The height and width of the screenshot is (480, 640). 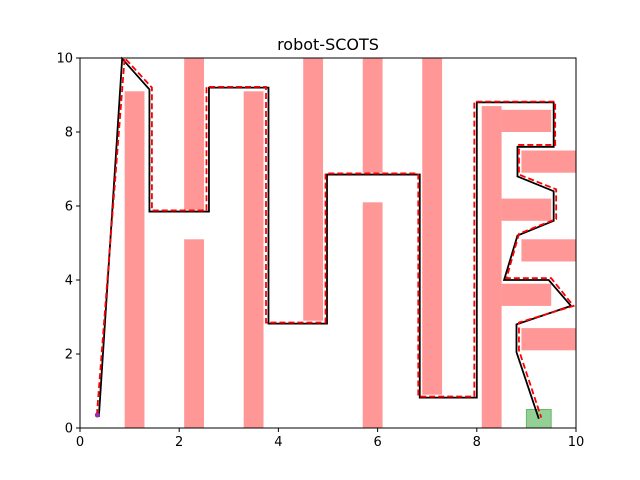 I want to click on x-tick-label-2: 4, so click(x=278, y=442).